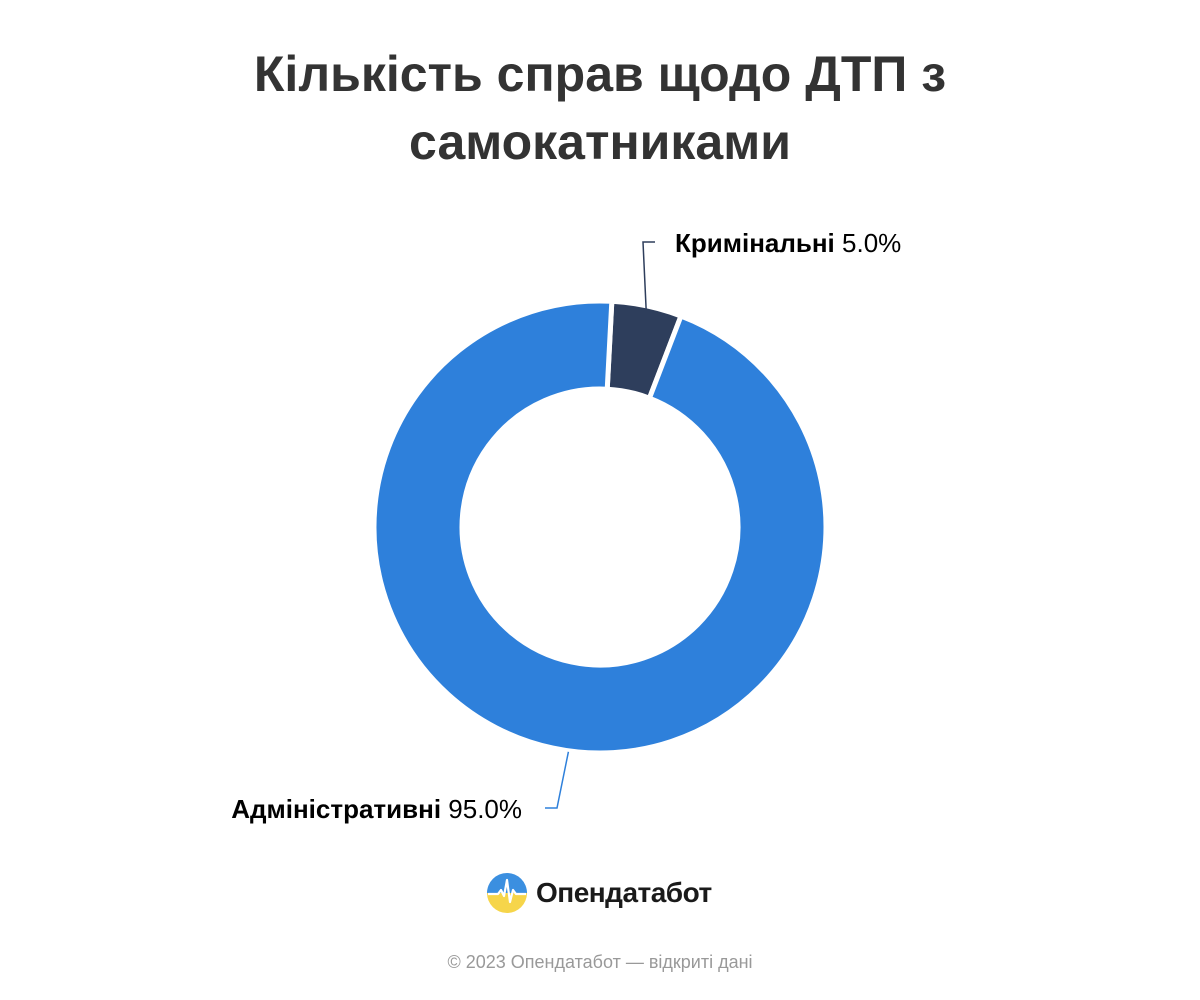 The height and width of the screenshot is (1000, 1200). I want to click on brand-logo: Опендатабот, so click(599, 893).